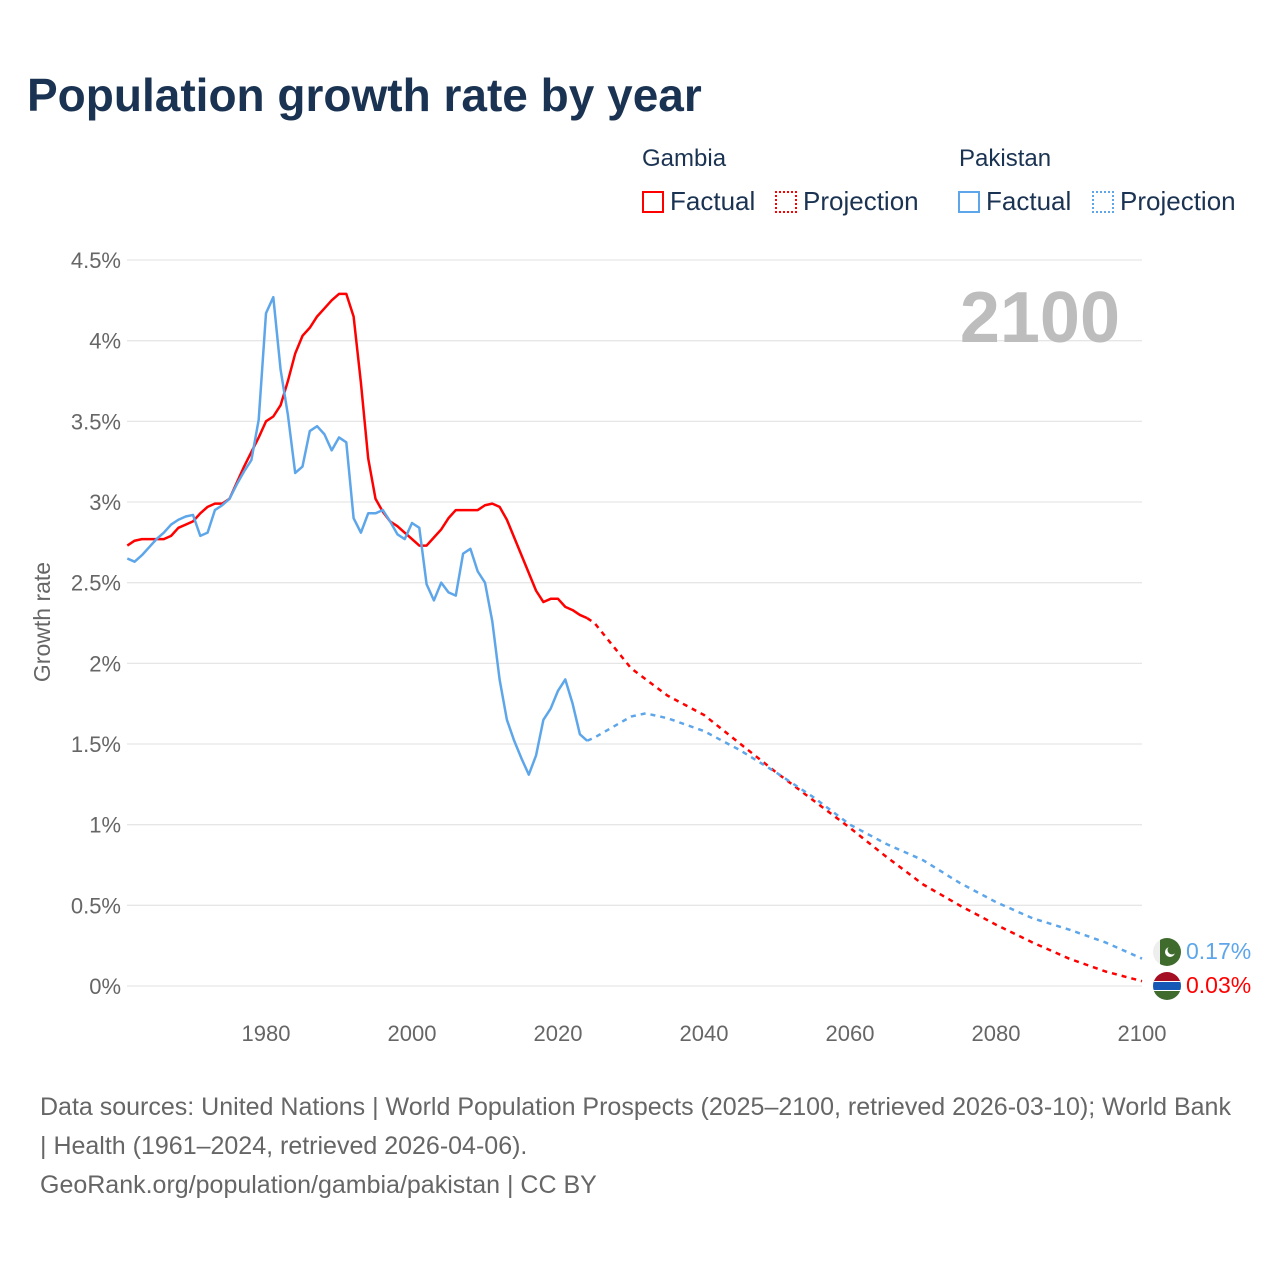 This screenshot has width=1280, height=1280. Describe the element at coordinates (412, 1033) in the screenshot. I see `x-tick-label: 2000` at that location.